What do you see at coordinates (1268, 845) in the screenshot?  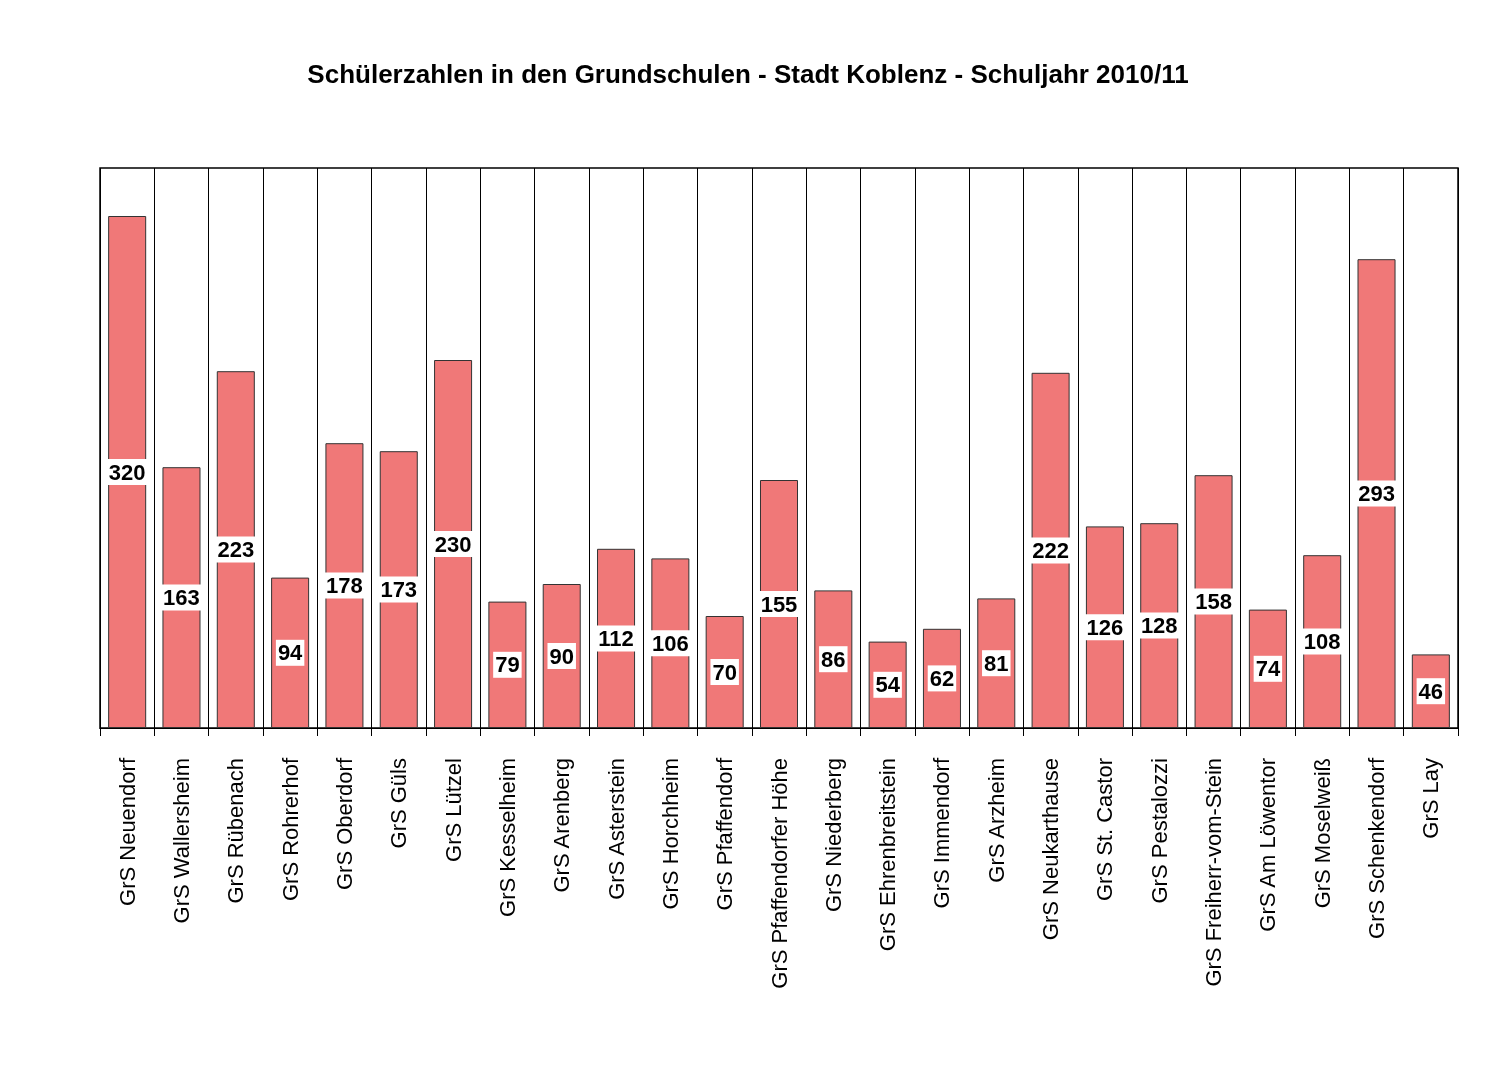 I see `x-tick-label: GrS Am Löwentor` at bounding box center [1268, 845].